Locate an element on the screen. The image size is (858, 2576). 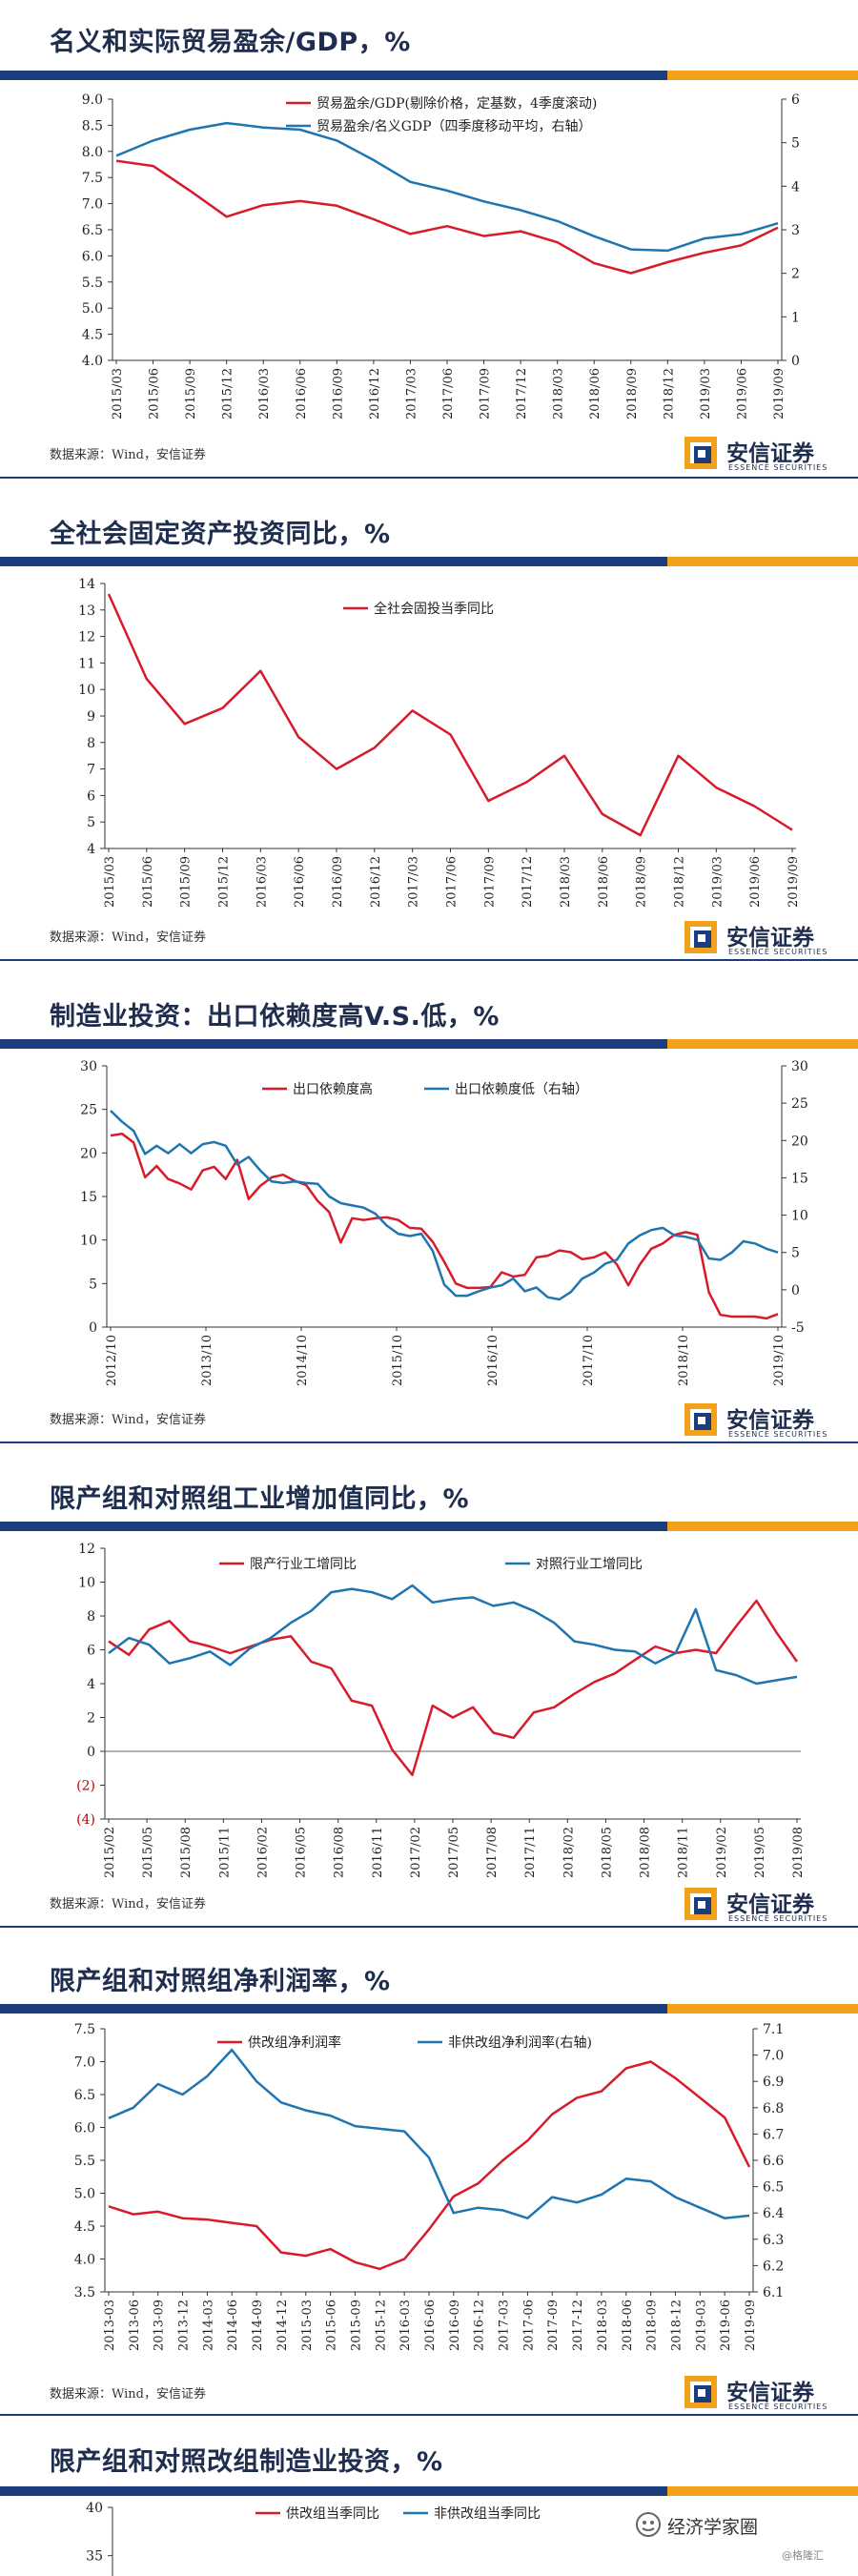
x-tick-label: 2015/03 is located at coordinates (110, 882).